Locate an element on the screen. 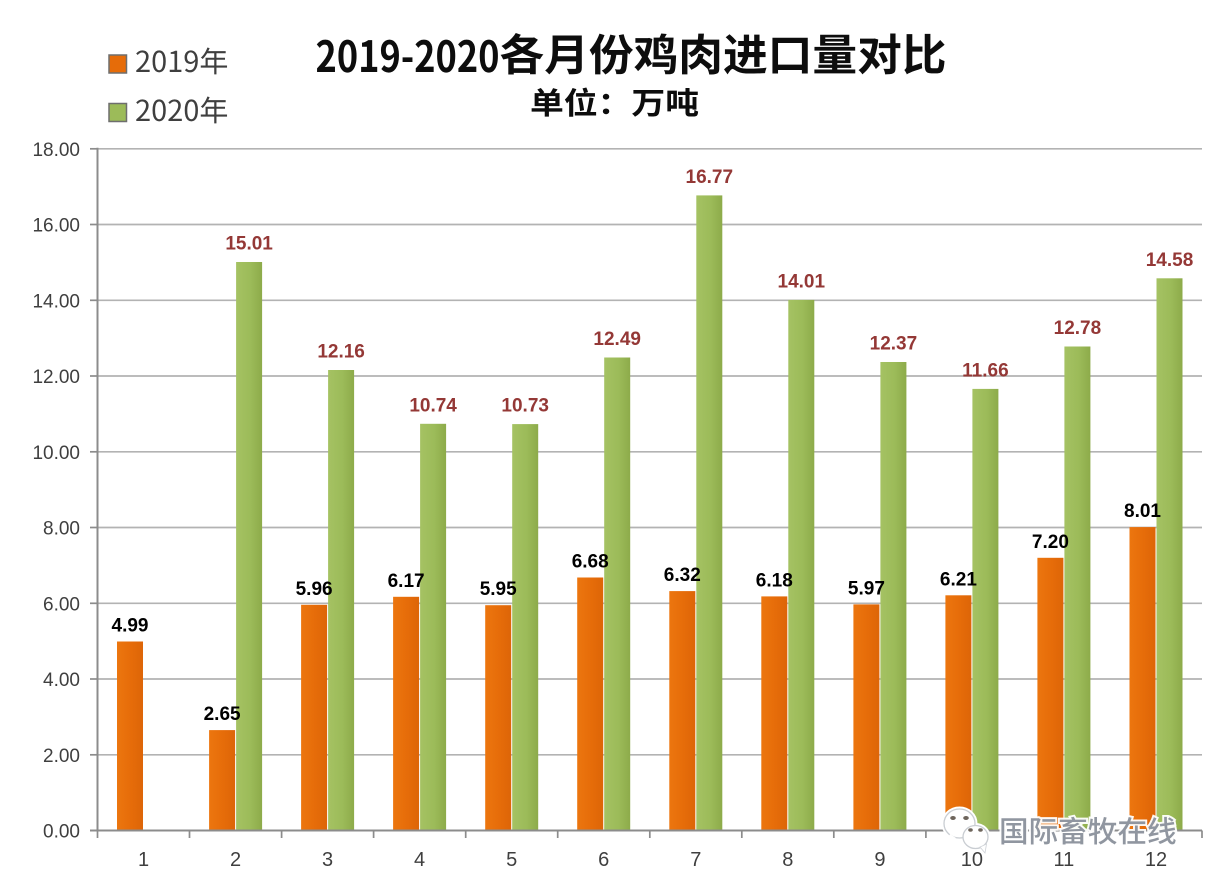 This screenshot has height=879, width=1210. svg-text: 5.95 is located at coordinates (498, 589).